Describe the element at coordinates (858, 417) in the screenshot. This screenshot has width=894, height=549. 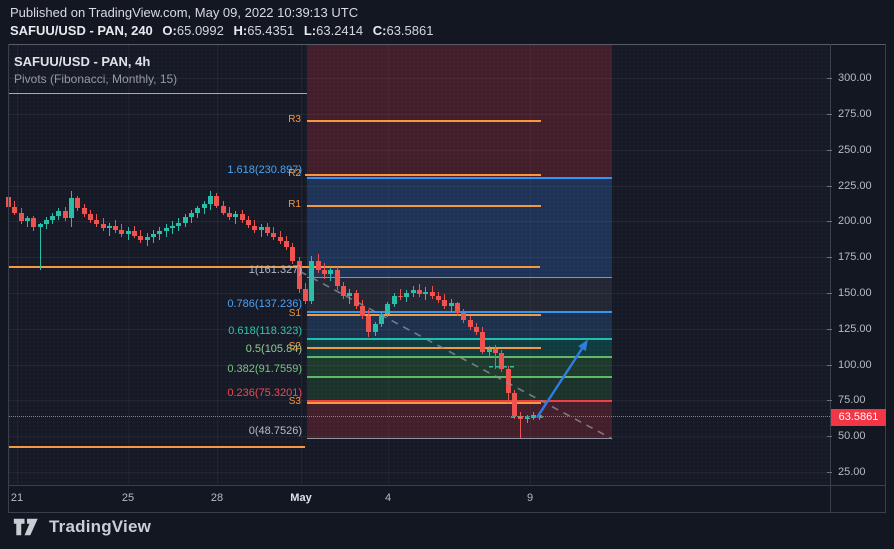
I see `last-price-label: 63.5861` at that location.